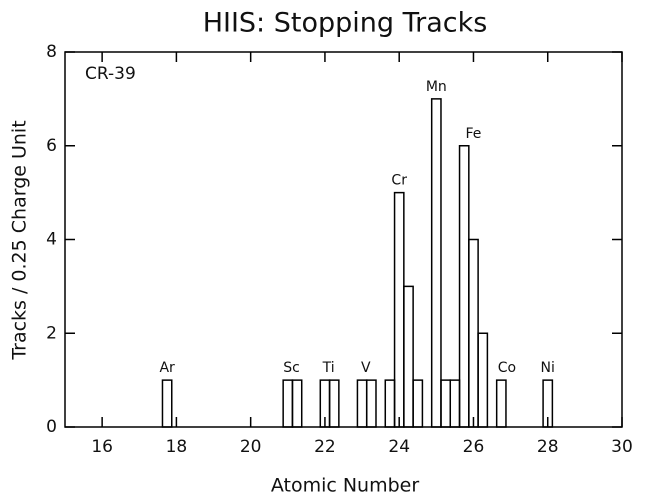 The image size is (647, 502). Describe the element at coordinates (51, 427) in the screenshot. I see `y-tick-label: 0` at that location.